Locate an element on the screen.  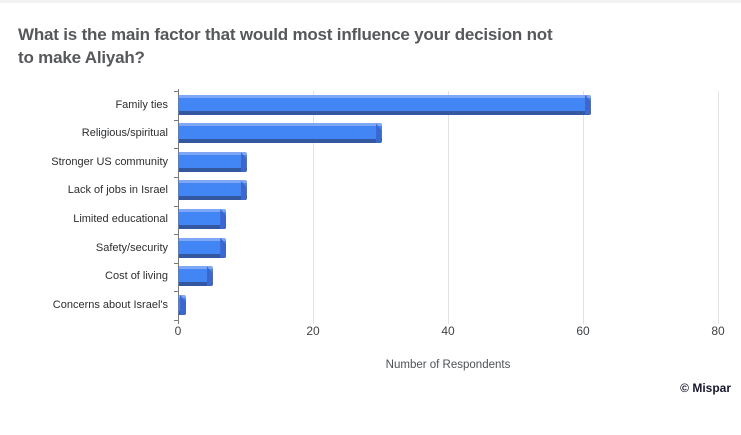
category-label: Lack of jobs in Israel is located at coordinates (117, 190).